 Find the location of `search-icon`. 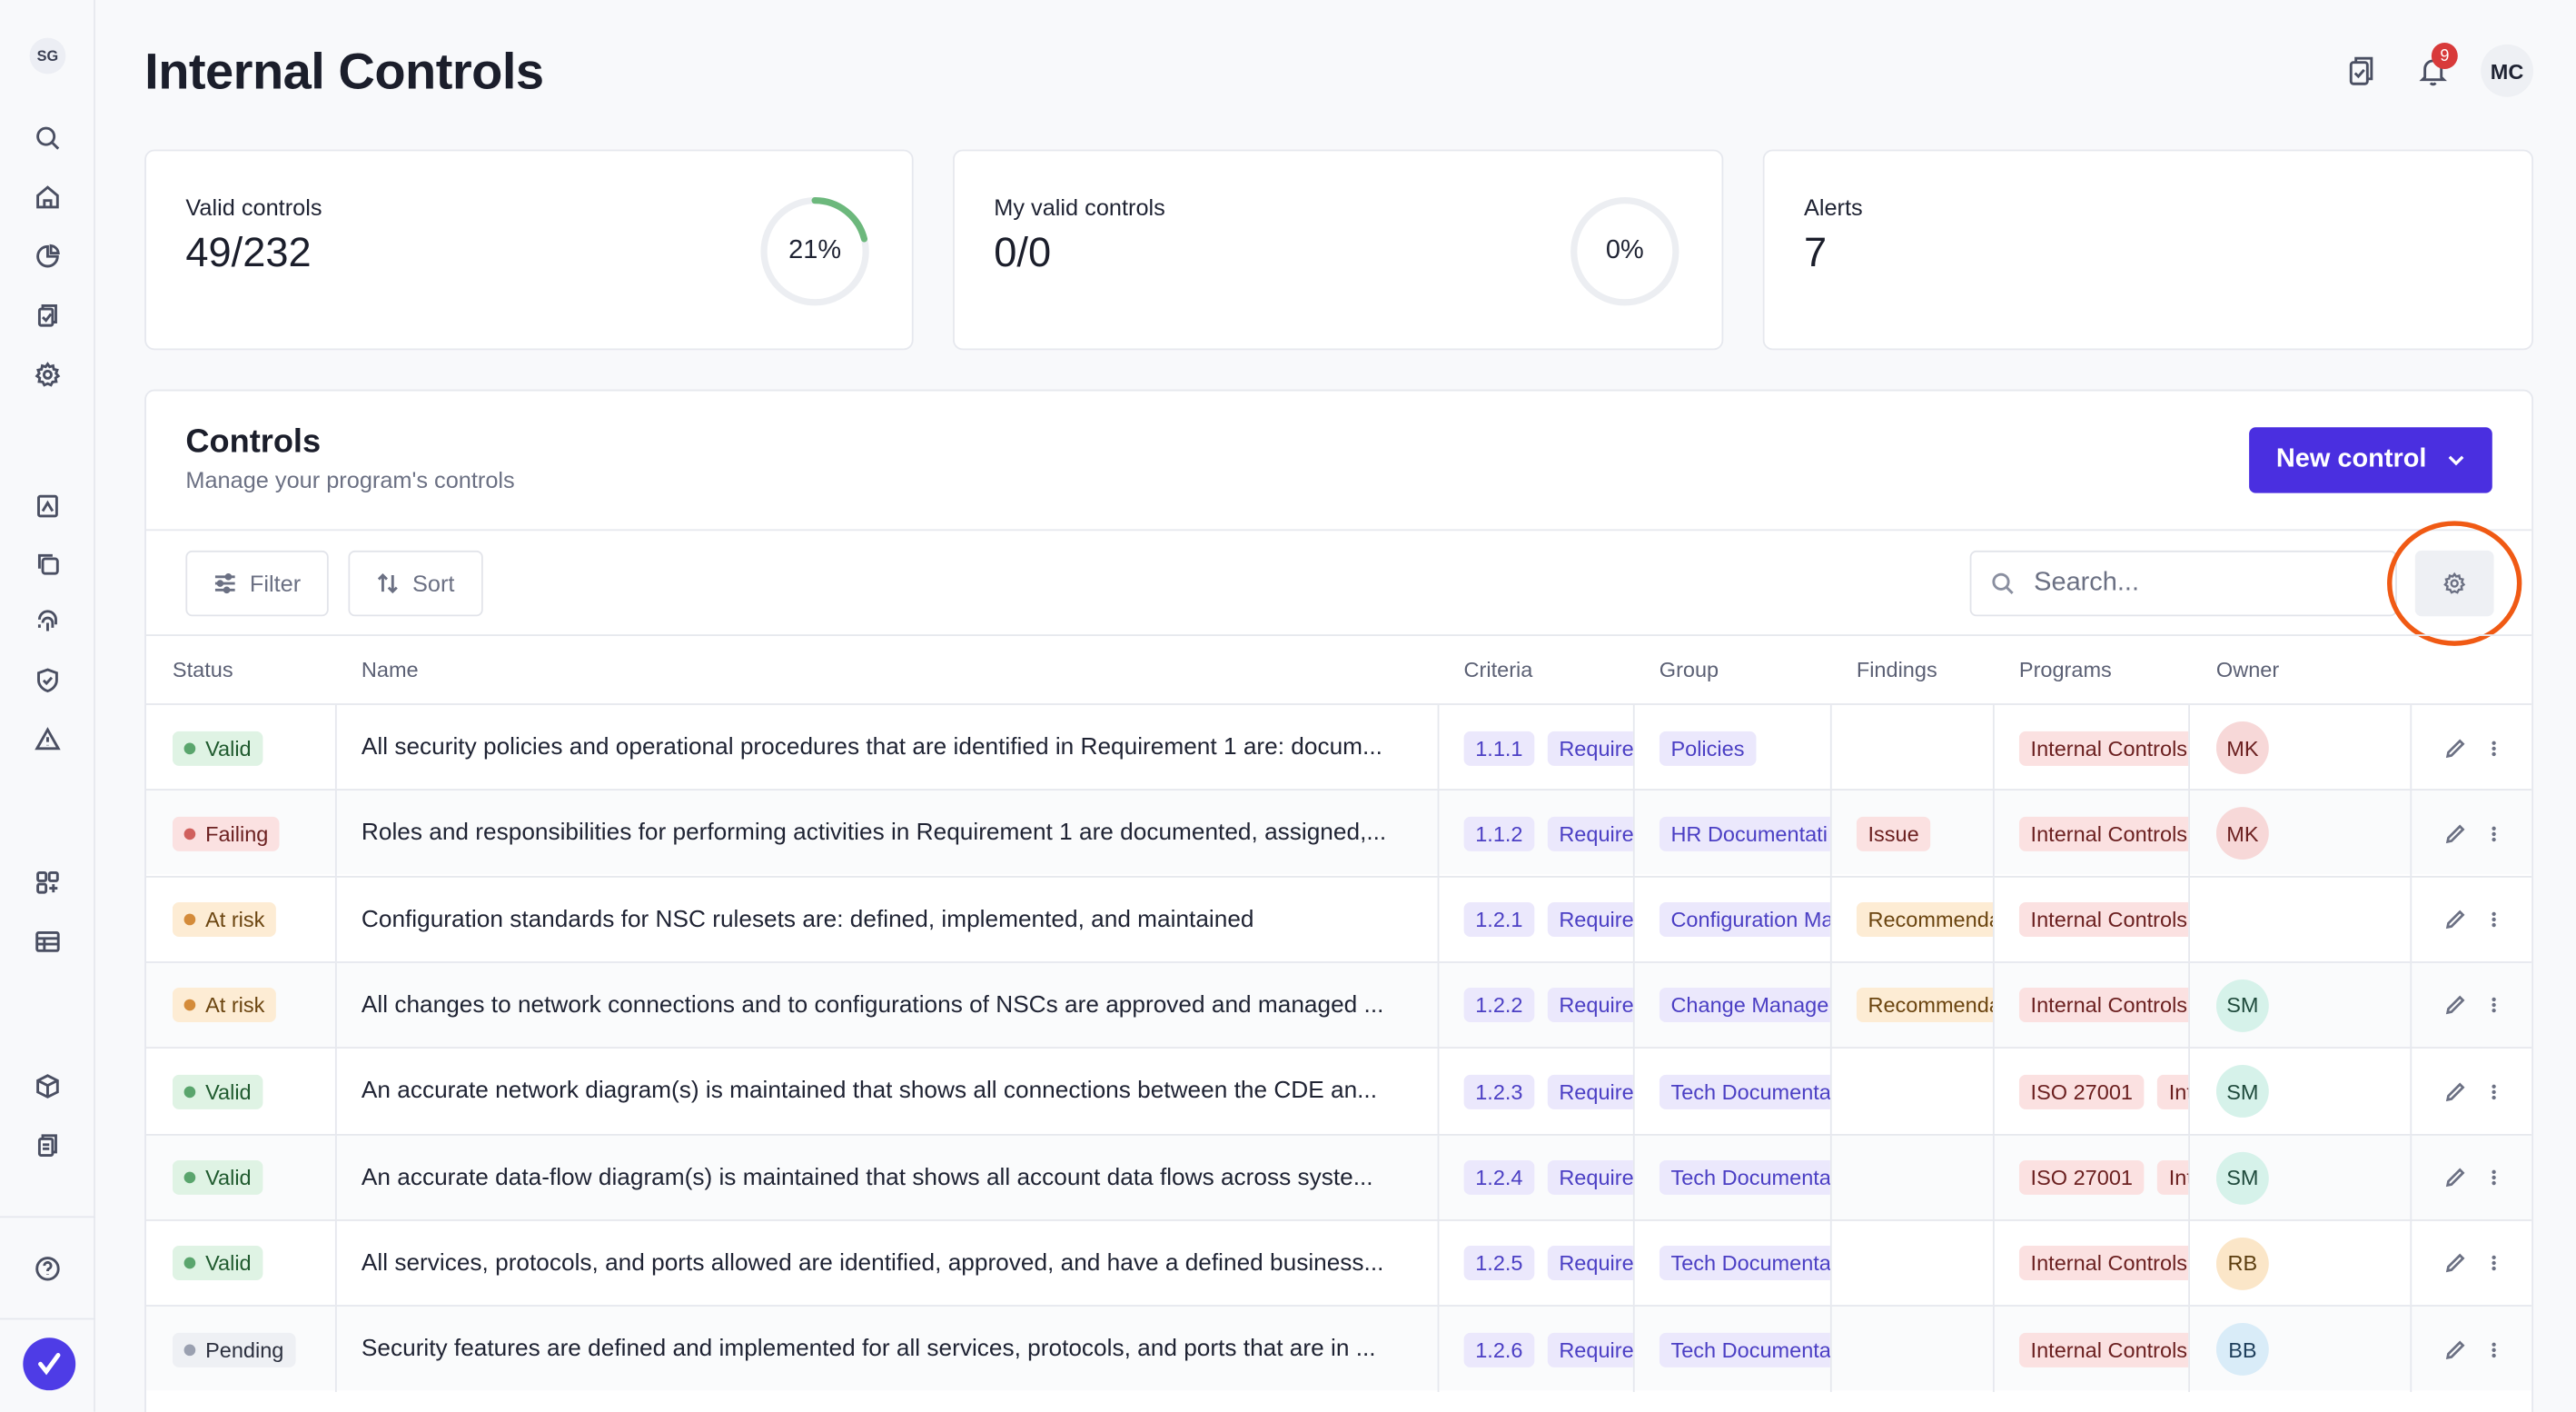

search-icon is located at coordinates (47, 138).